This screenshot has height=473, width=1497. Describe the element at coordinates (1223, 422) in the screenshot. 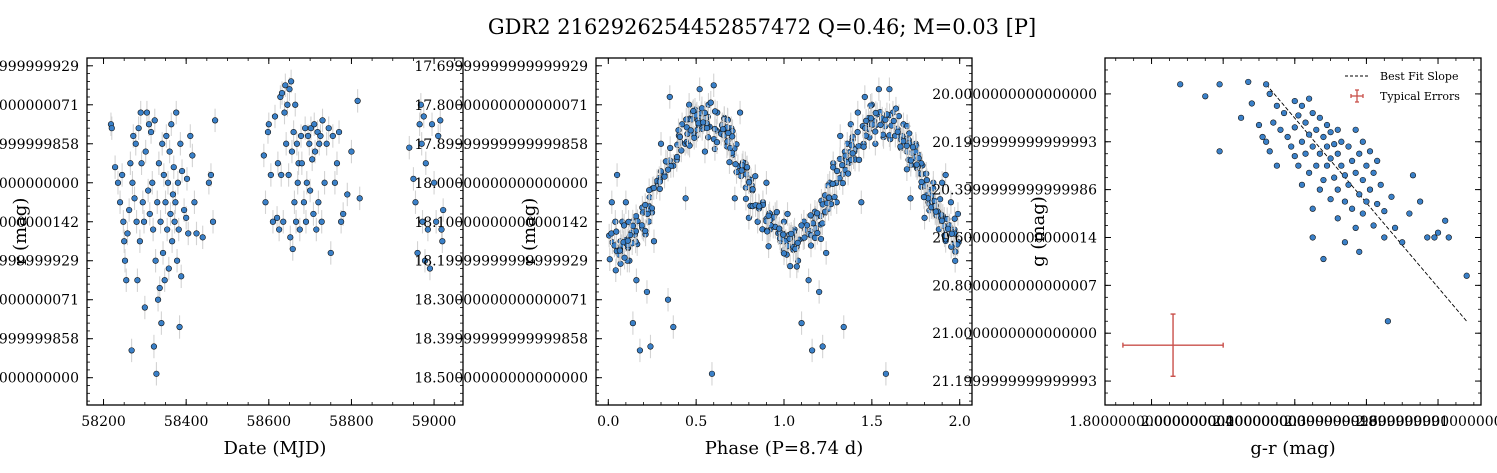

I see `x-tick-label: 2.00000000000000000` at that location.